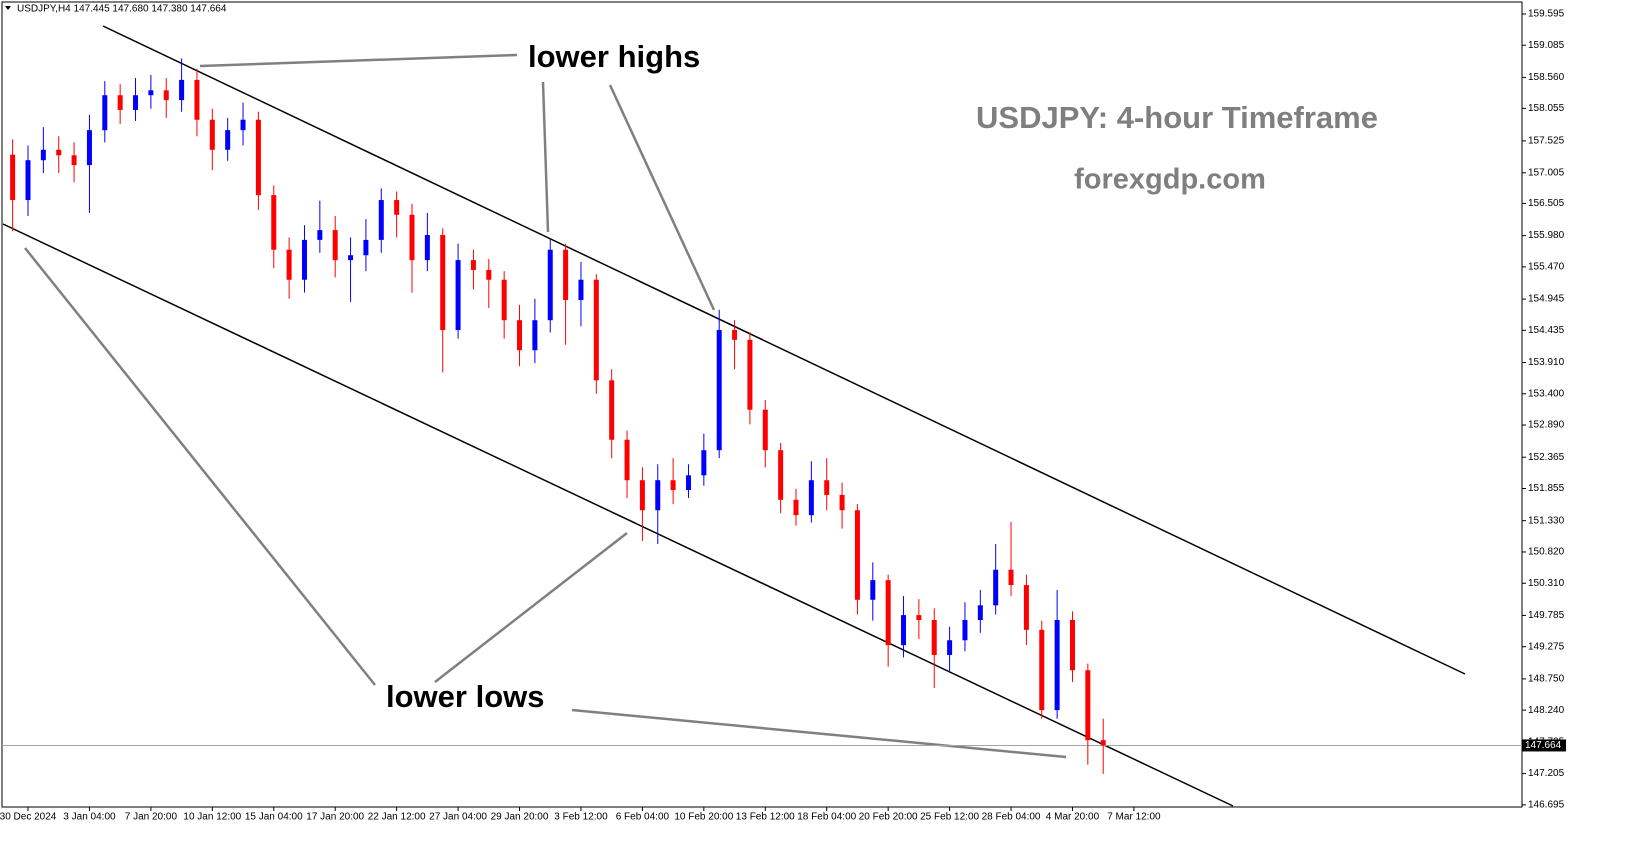 The height and width of the screenshot is (861, 1631). What do you see at coordinates (1546, 773) in the screenshot?
I see `y-tick-label: 147.205` at bounding box center [1546, 773].